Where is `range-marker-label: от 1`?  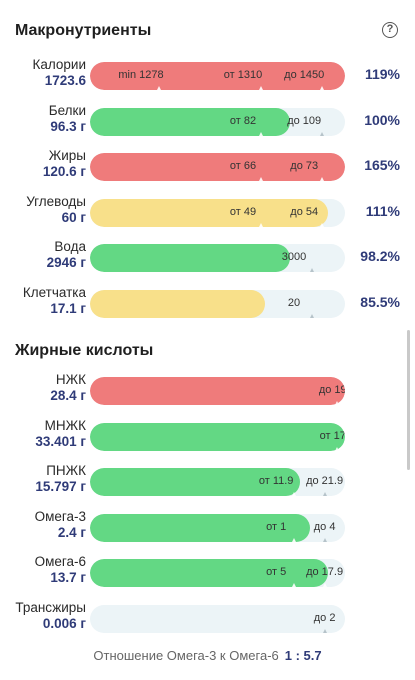
range-marker-label: от 1 is located at coordinates (276, 526).